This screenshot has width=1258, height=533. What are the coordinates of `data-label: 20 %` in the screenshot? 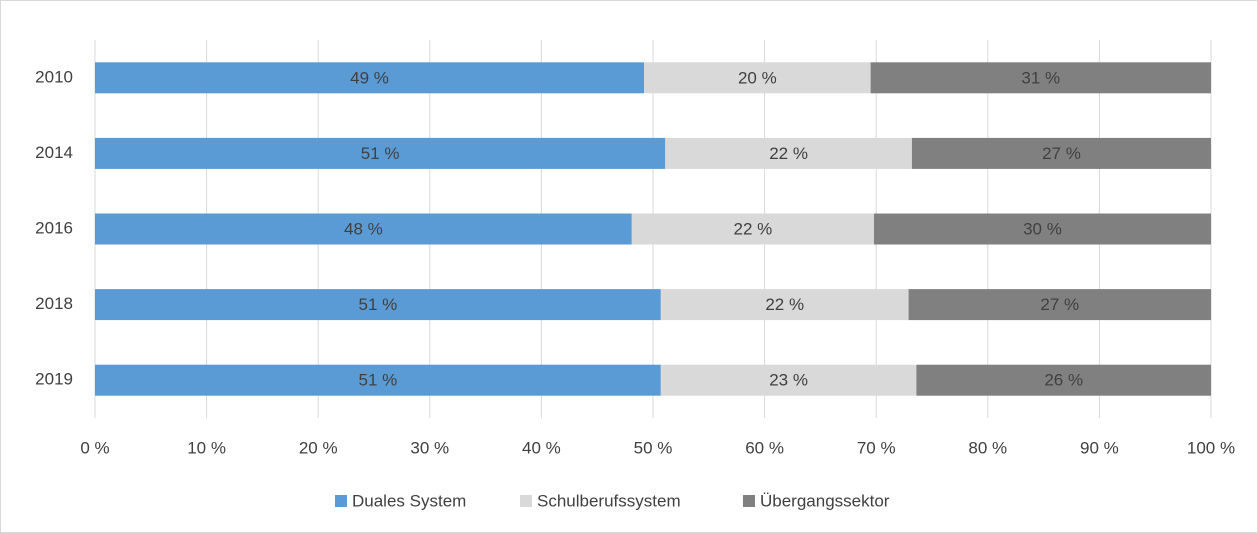 It's located at (757, 77).